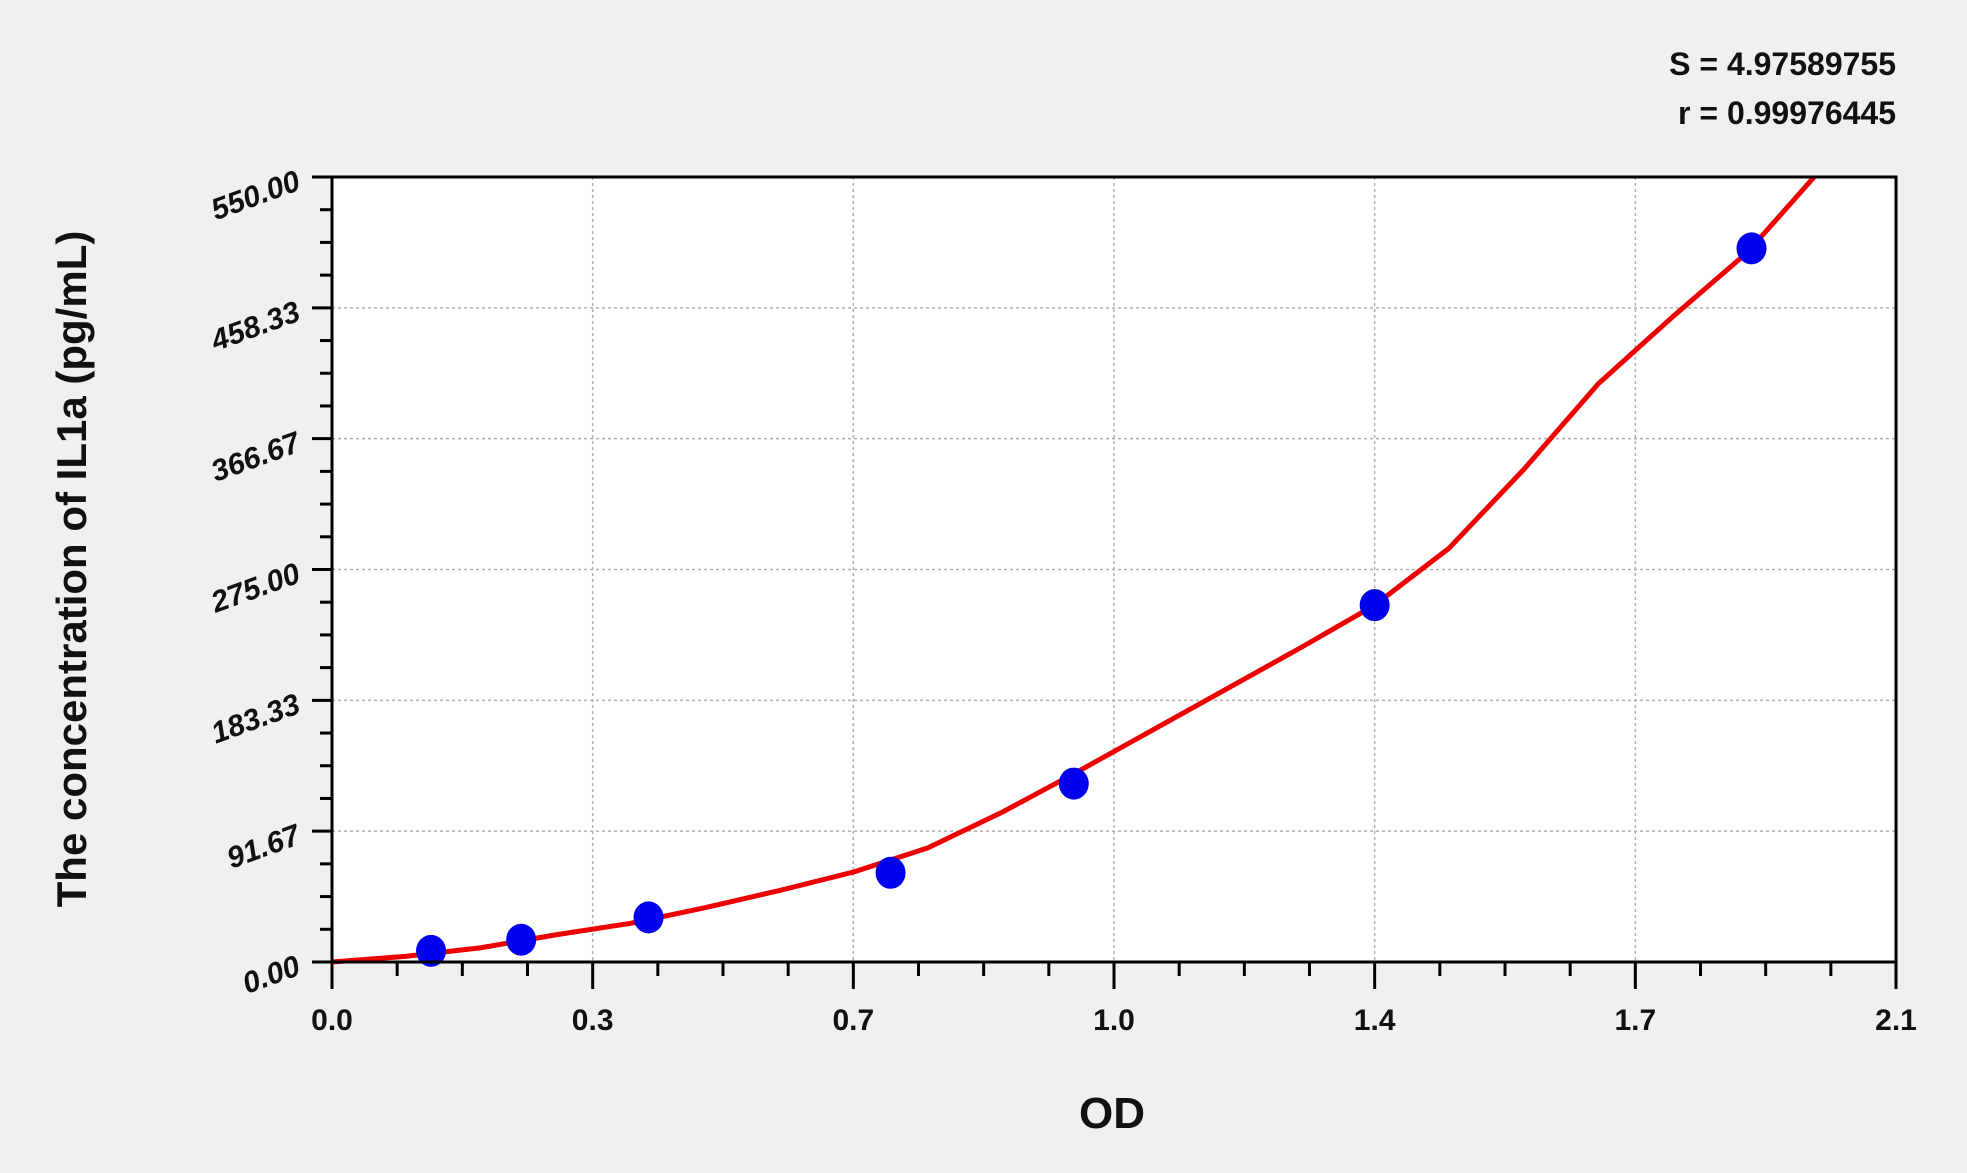 The height and width of the screenshot is (1173, 1967). I want to click on x-tick-label: 0.7, so click(853, 1020).